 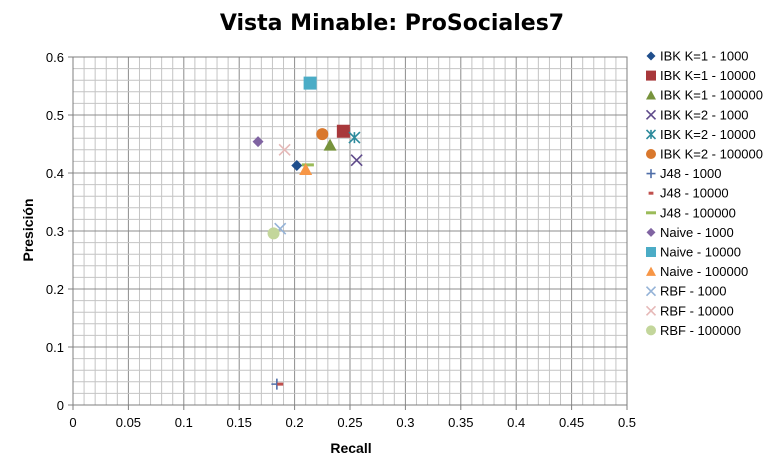 I want to click on x-tick-label: 0.1, so click(x=184, y=422).